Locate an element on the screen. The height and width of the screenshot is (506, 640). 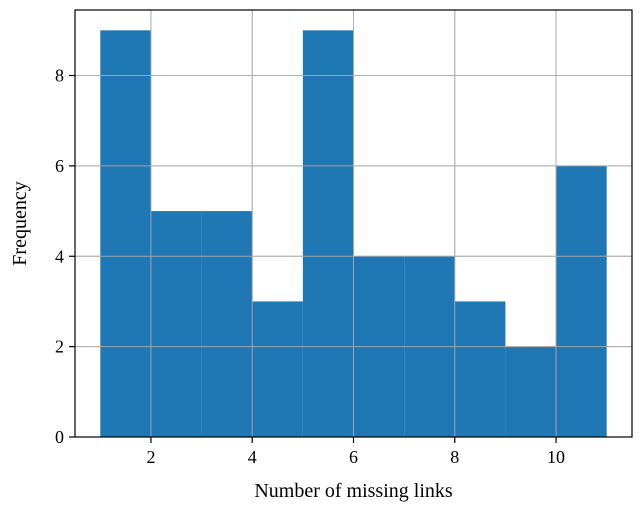
x-tick-label: 2 is located at coordinates (150, 457).